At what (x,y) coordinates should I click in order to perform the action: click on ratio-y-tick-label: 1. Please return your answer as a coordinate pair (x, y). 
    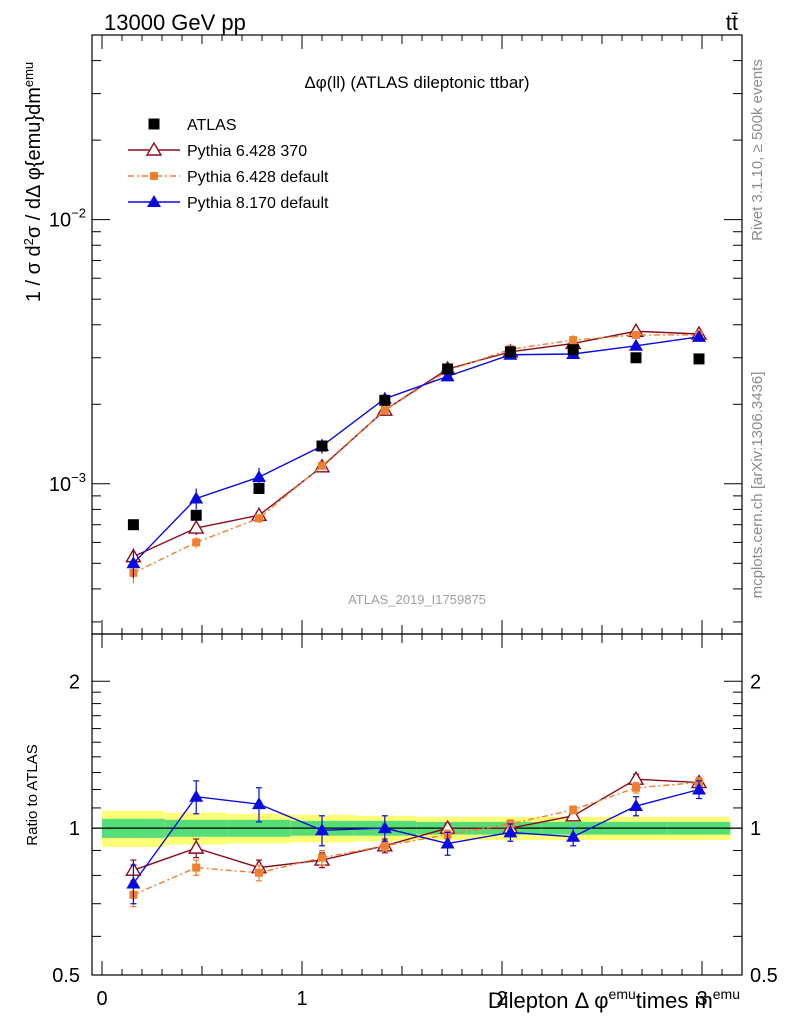
    Looking at the image, I should click on (74, 829).